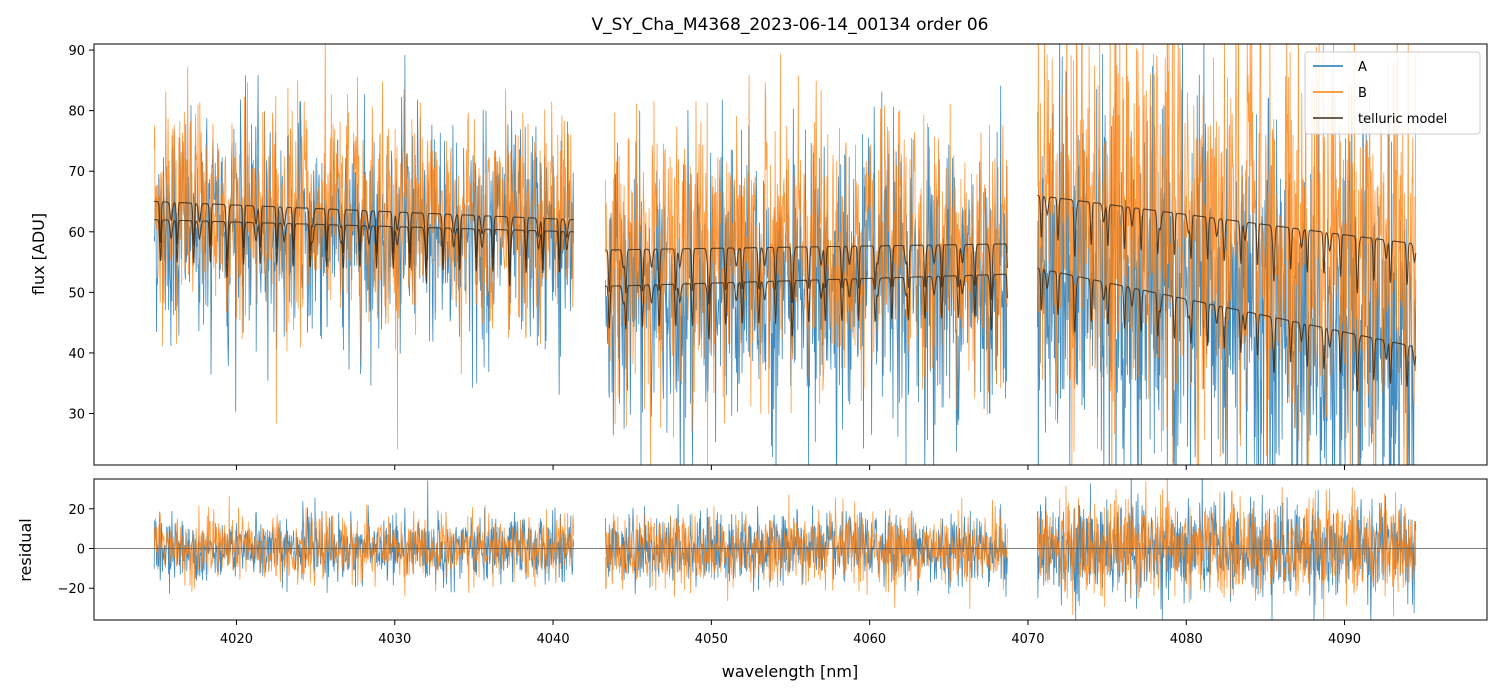 The image size is (1502, 696). I want to click on top-y-tick-label: 50, so click(76, 293).